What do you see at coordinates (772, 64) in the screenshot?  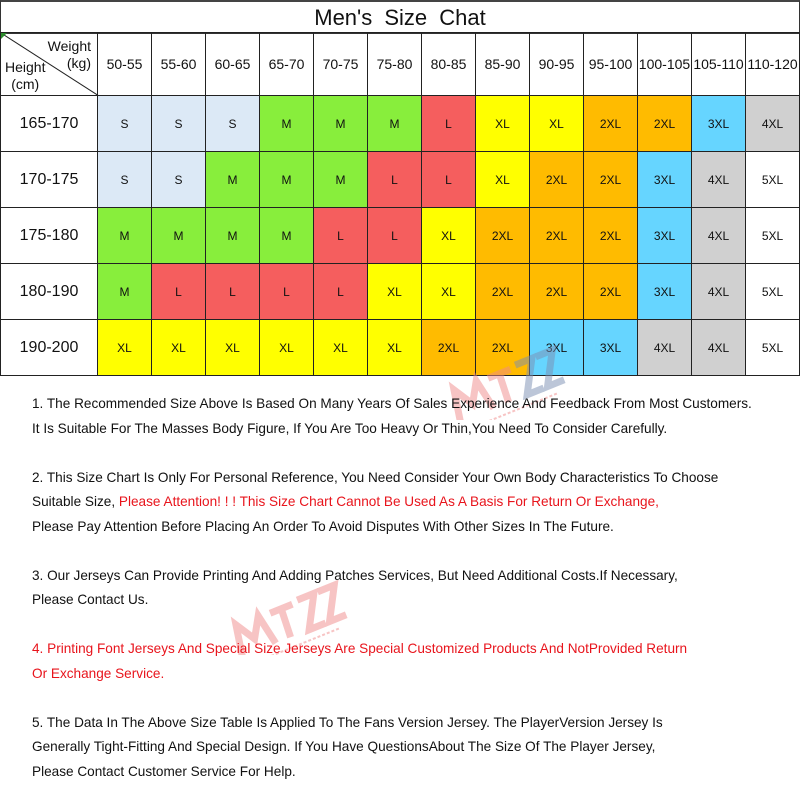 I see `weight-header: 110-120` at bounding box center [772, 64].